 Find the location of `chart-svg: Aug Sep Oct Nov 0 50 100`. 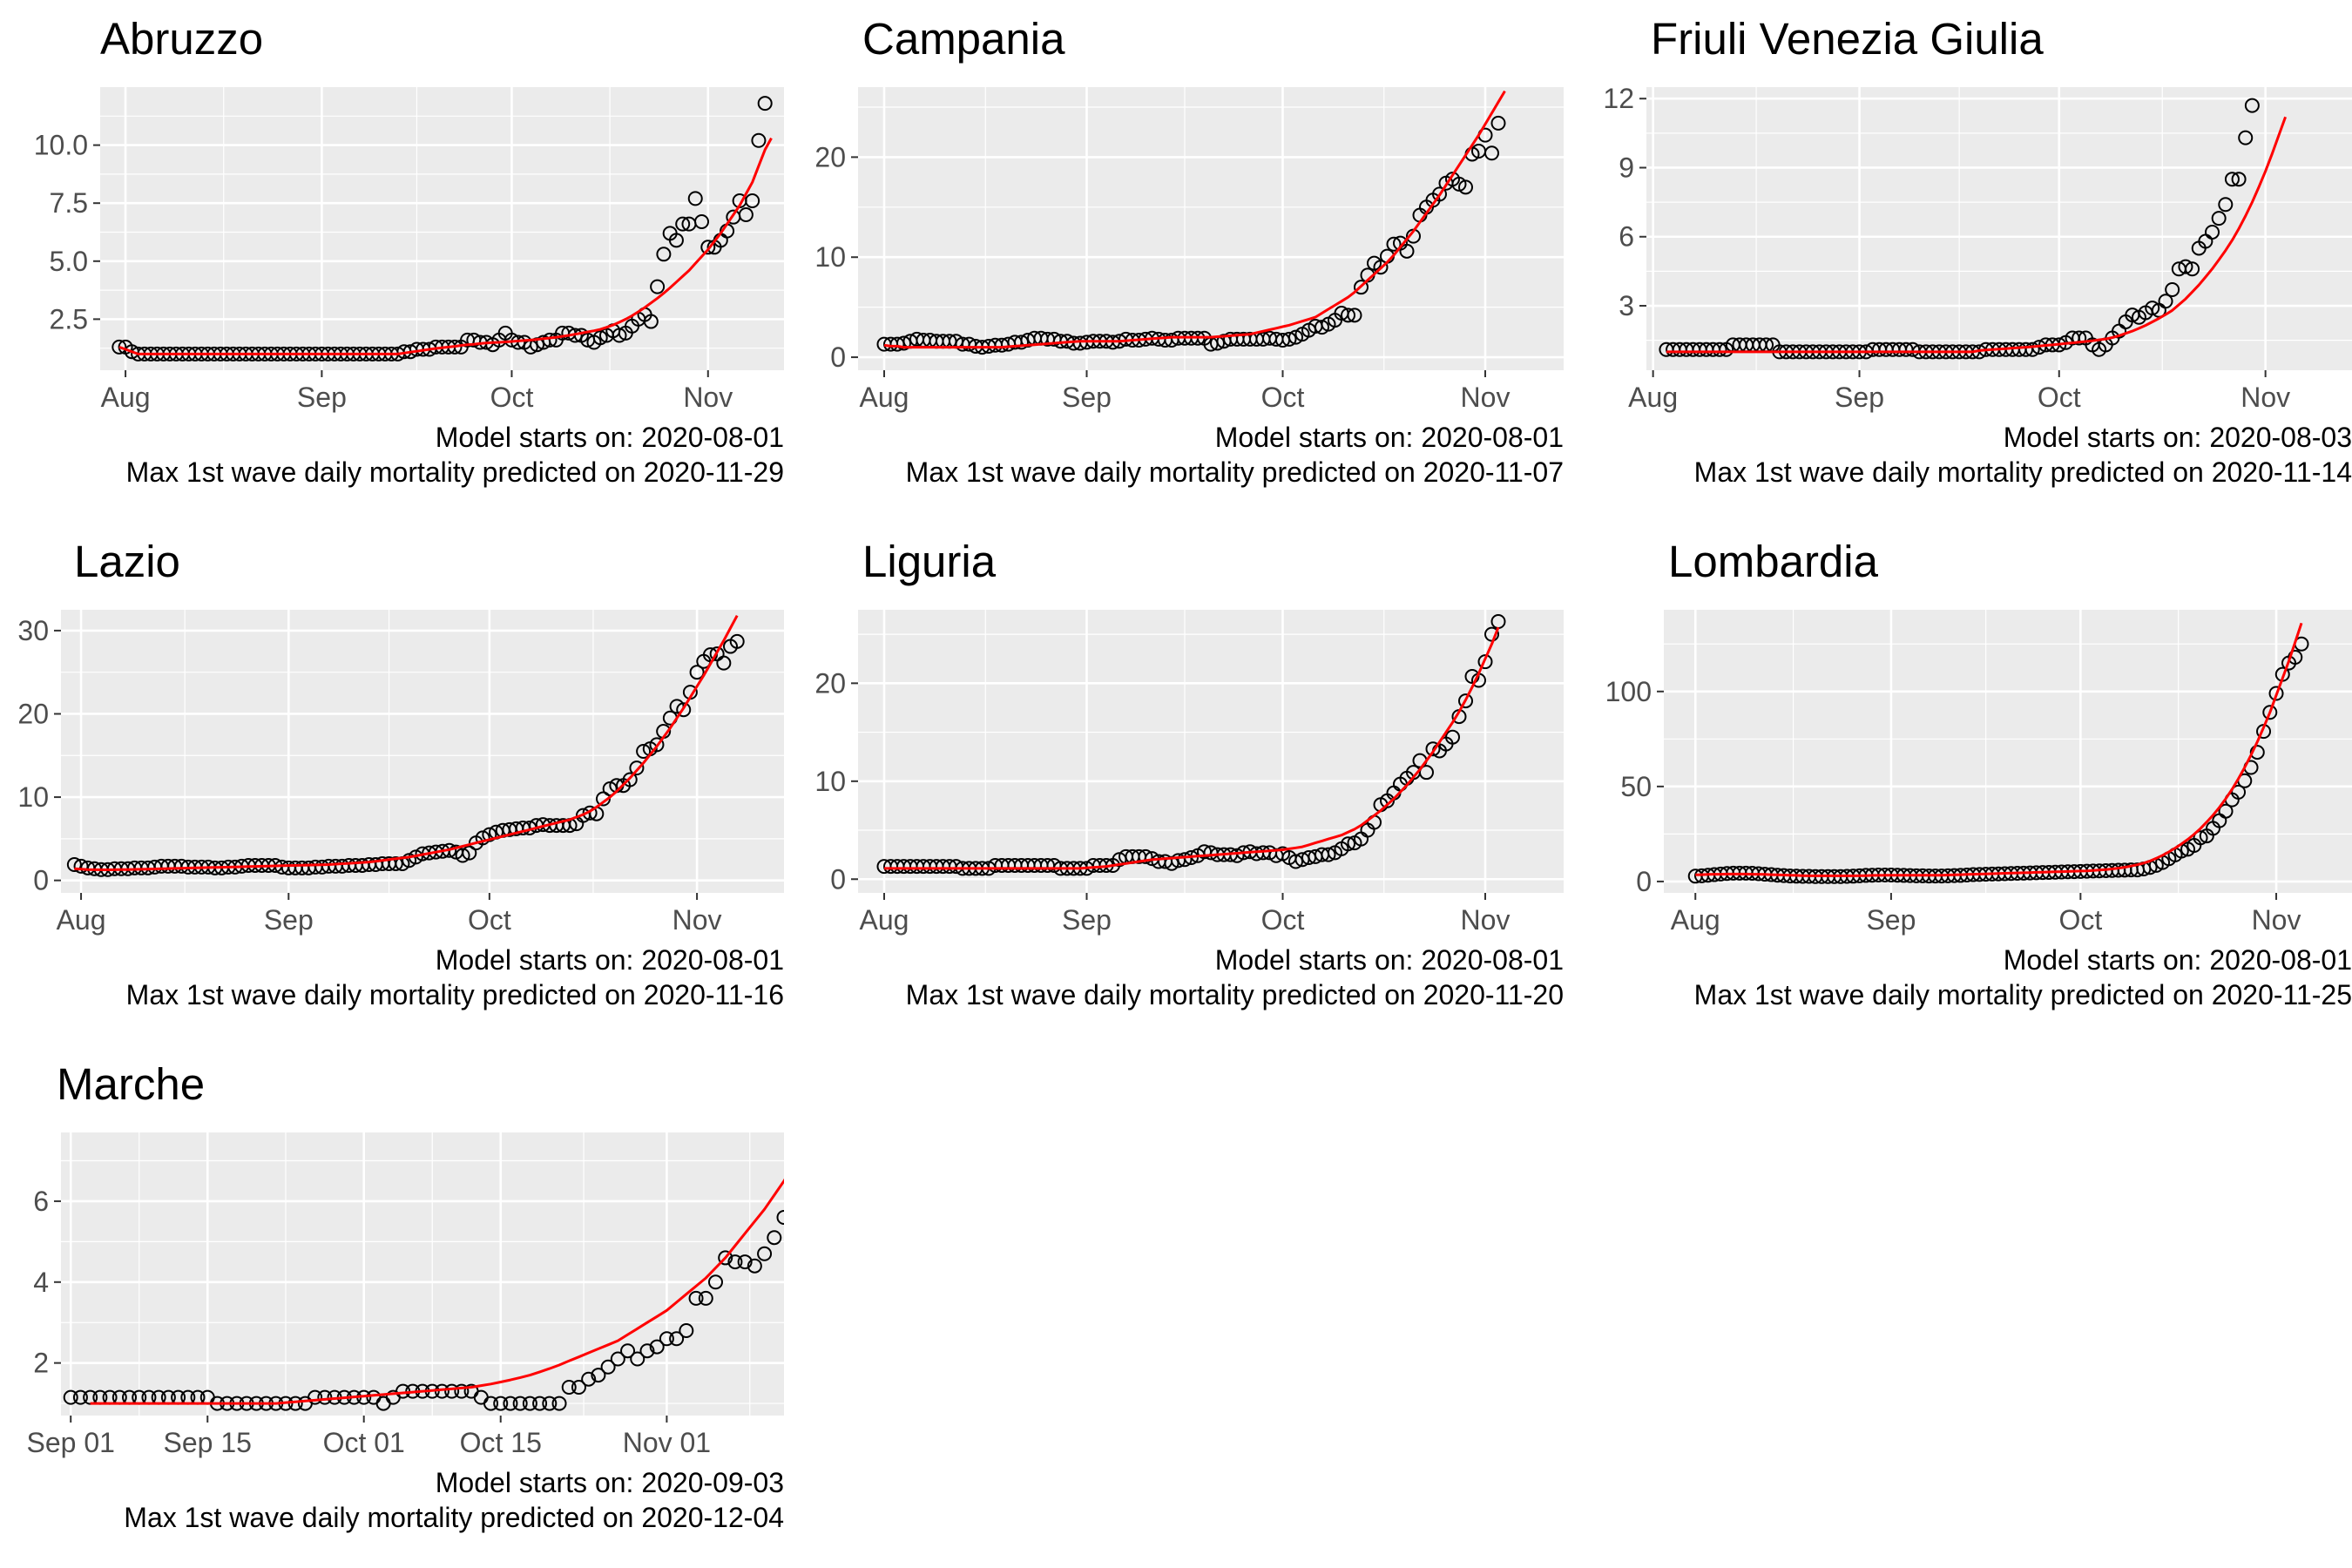

chart-svg: Aug Sep Oct Nov 0 50 100 is located at coordinates (1979, 773).